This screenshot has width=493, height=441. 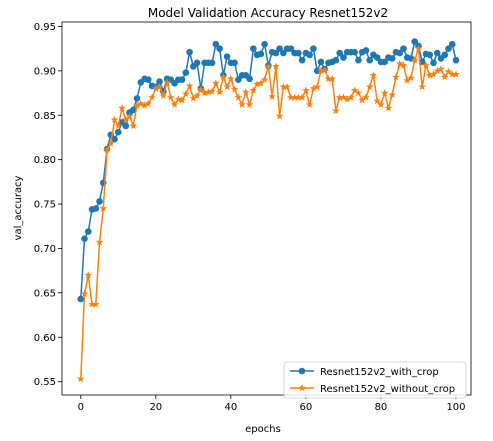 What do you see at coordinates (230, 407) in the screenshot?
I see `x-tick-label: 40` at bounding box center [230, 407].